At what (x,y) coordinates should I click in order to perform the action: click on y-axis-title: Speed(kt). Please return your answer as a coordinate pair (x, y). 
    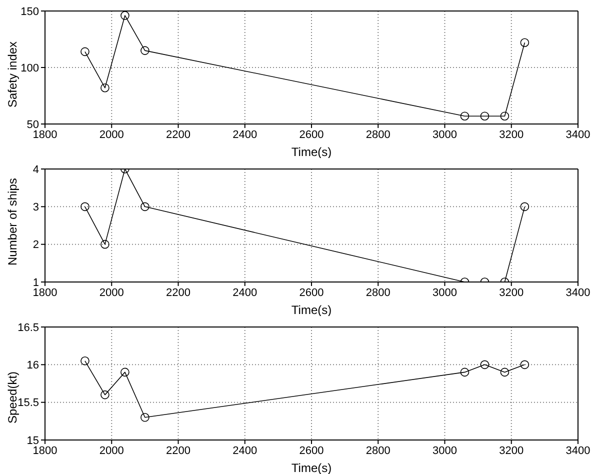
    Looking at the image, I should click on (12, 397).